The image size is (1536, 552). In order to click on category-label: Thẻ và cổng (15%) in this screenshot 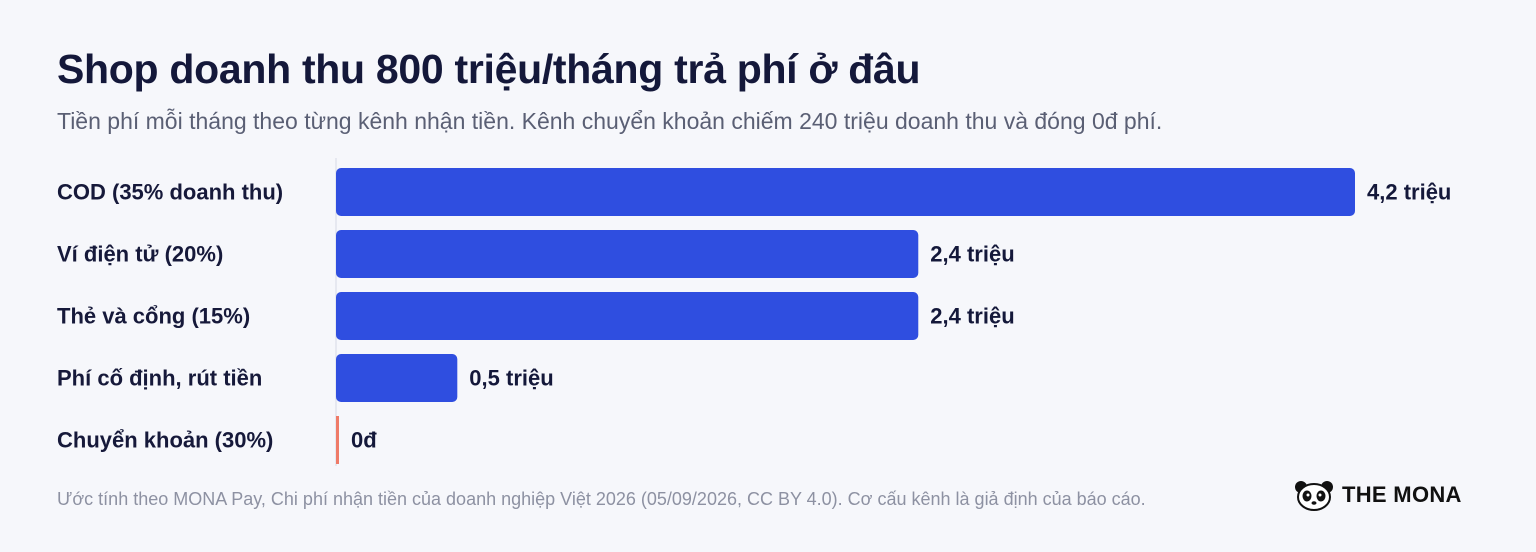, I will do `click(153, 316)`.